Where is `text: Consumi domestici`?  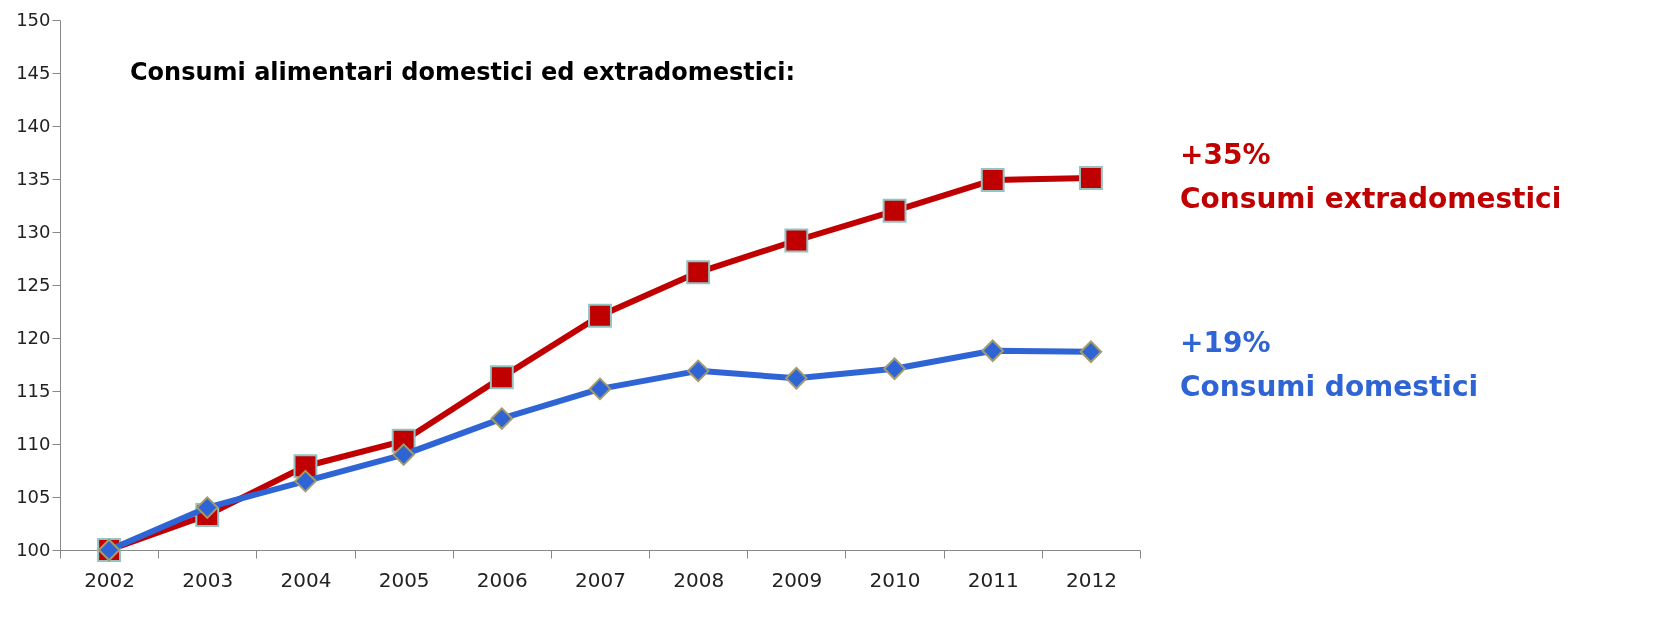 text: Consumi domestici is located at coordinates (1329, 386).